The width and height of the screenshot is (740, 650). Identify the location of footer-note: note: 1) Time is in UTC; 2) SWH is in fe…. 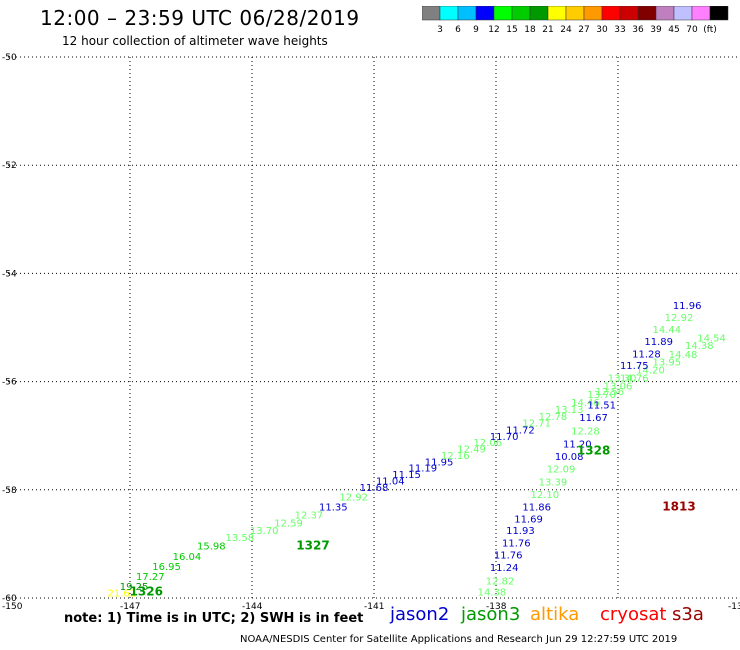
(214, 618).